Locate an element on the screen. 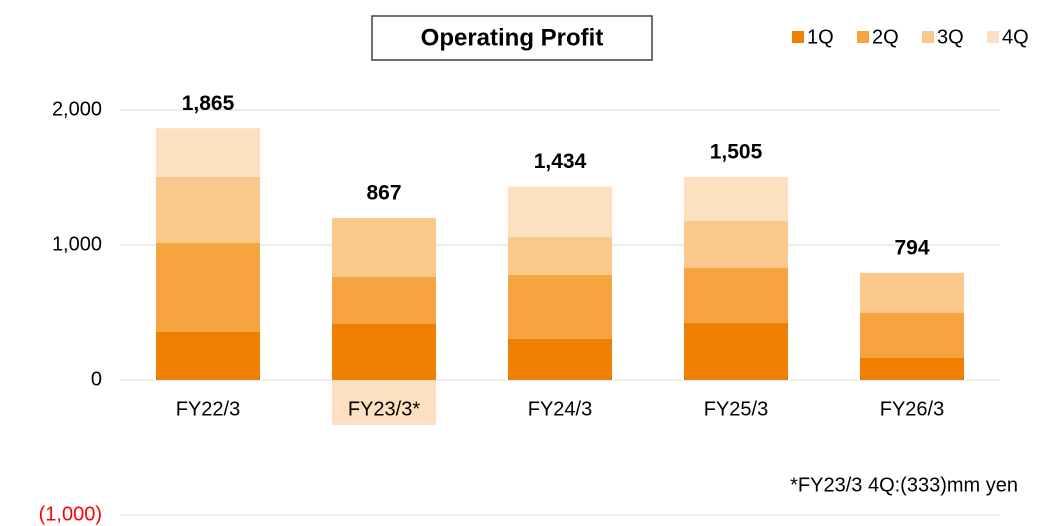 Image resolution: width=1038 pixels, height=526 pixels. chart-title: Operating Profit is located at coordinates (512, 37).